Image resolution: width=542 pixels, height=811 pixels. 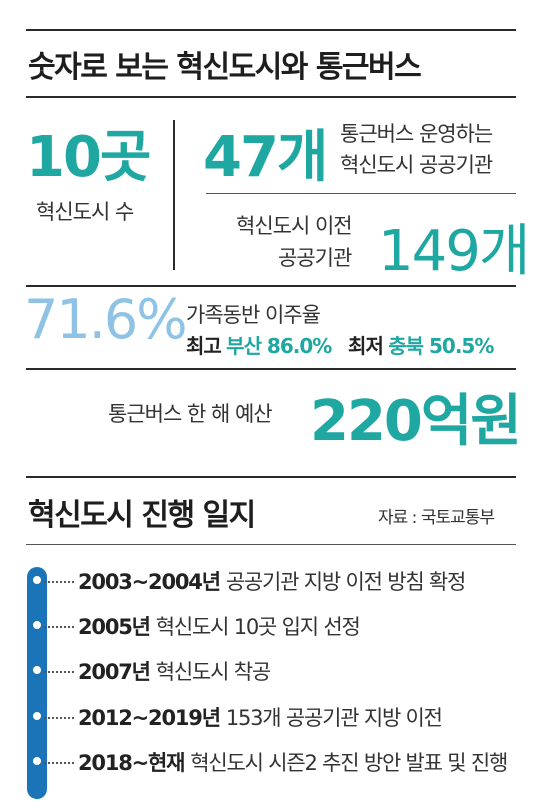 What do you see at coordinates (416, 165) in the screenshot?
I see `bus-agencies-label-2: 혁신도시 공공기관` at bounding box center [416, 165].